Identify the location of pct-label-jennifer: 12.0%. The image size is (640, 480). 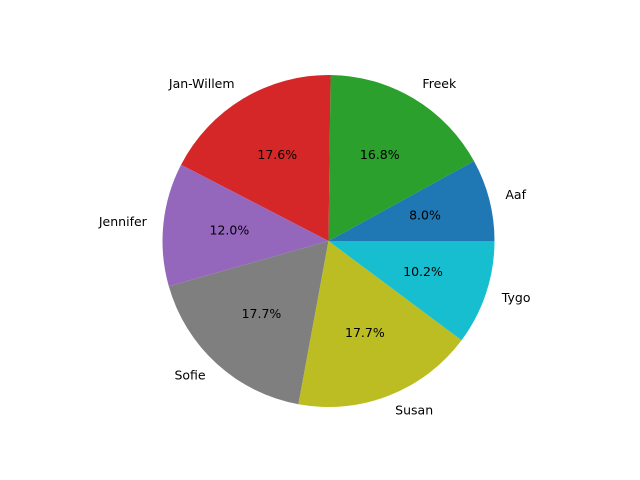
(230, 230).